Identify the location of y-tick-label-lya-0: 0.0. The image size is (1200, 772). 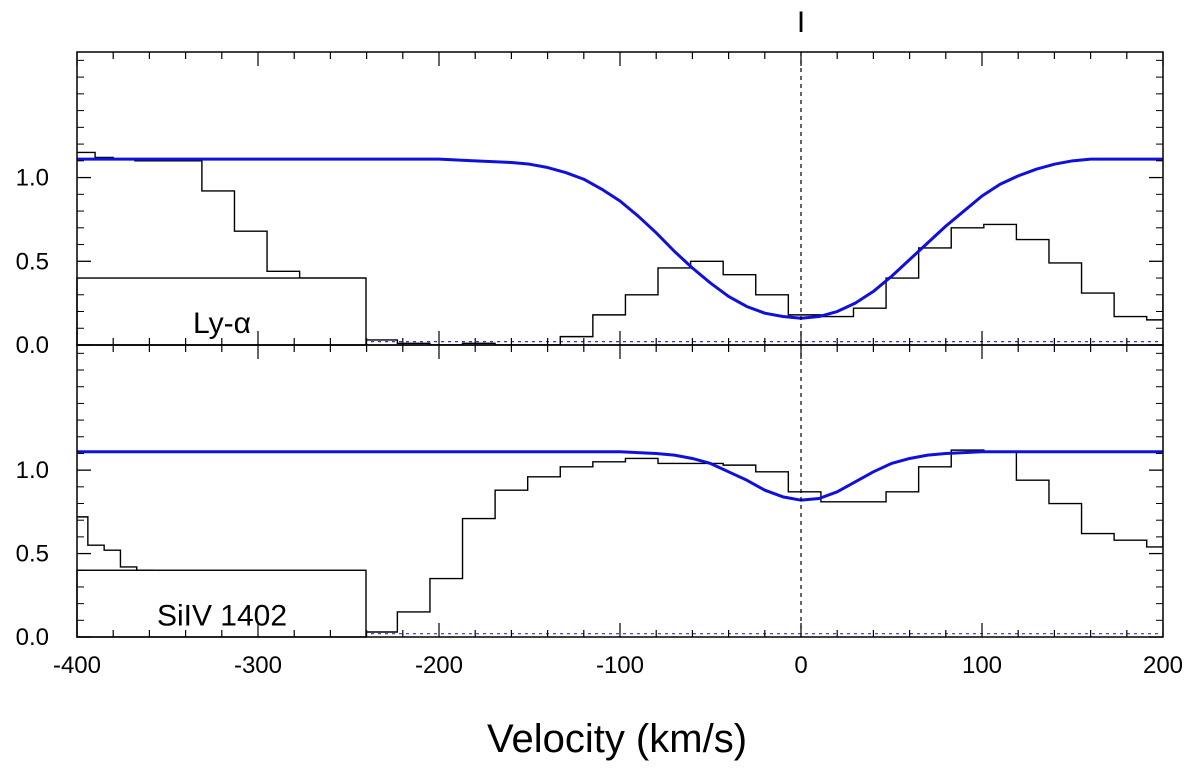
(32, 345).